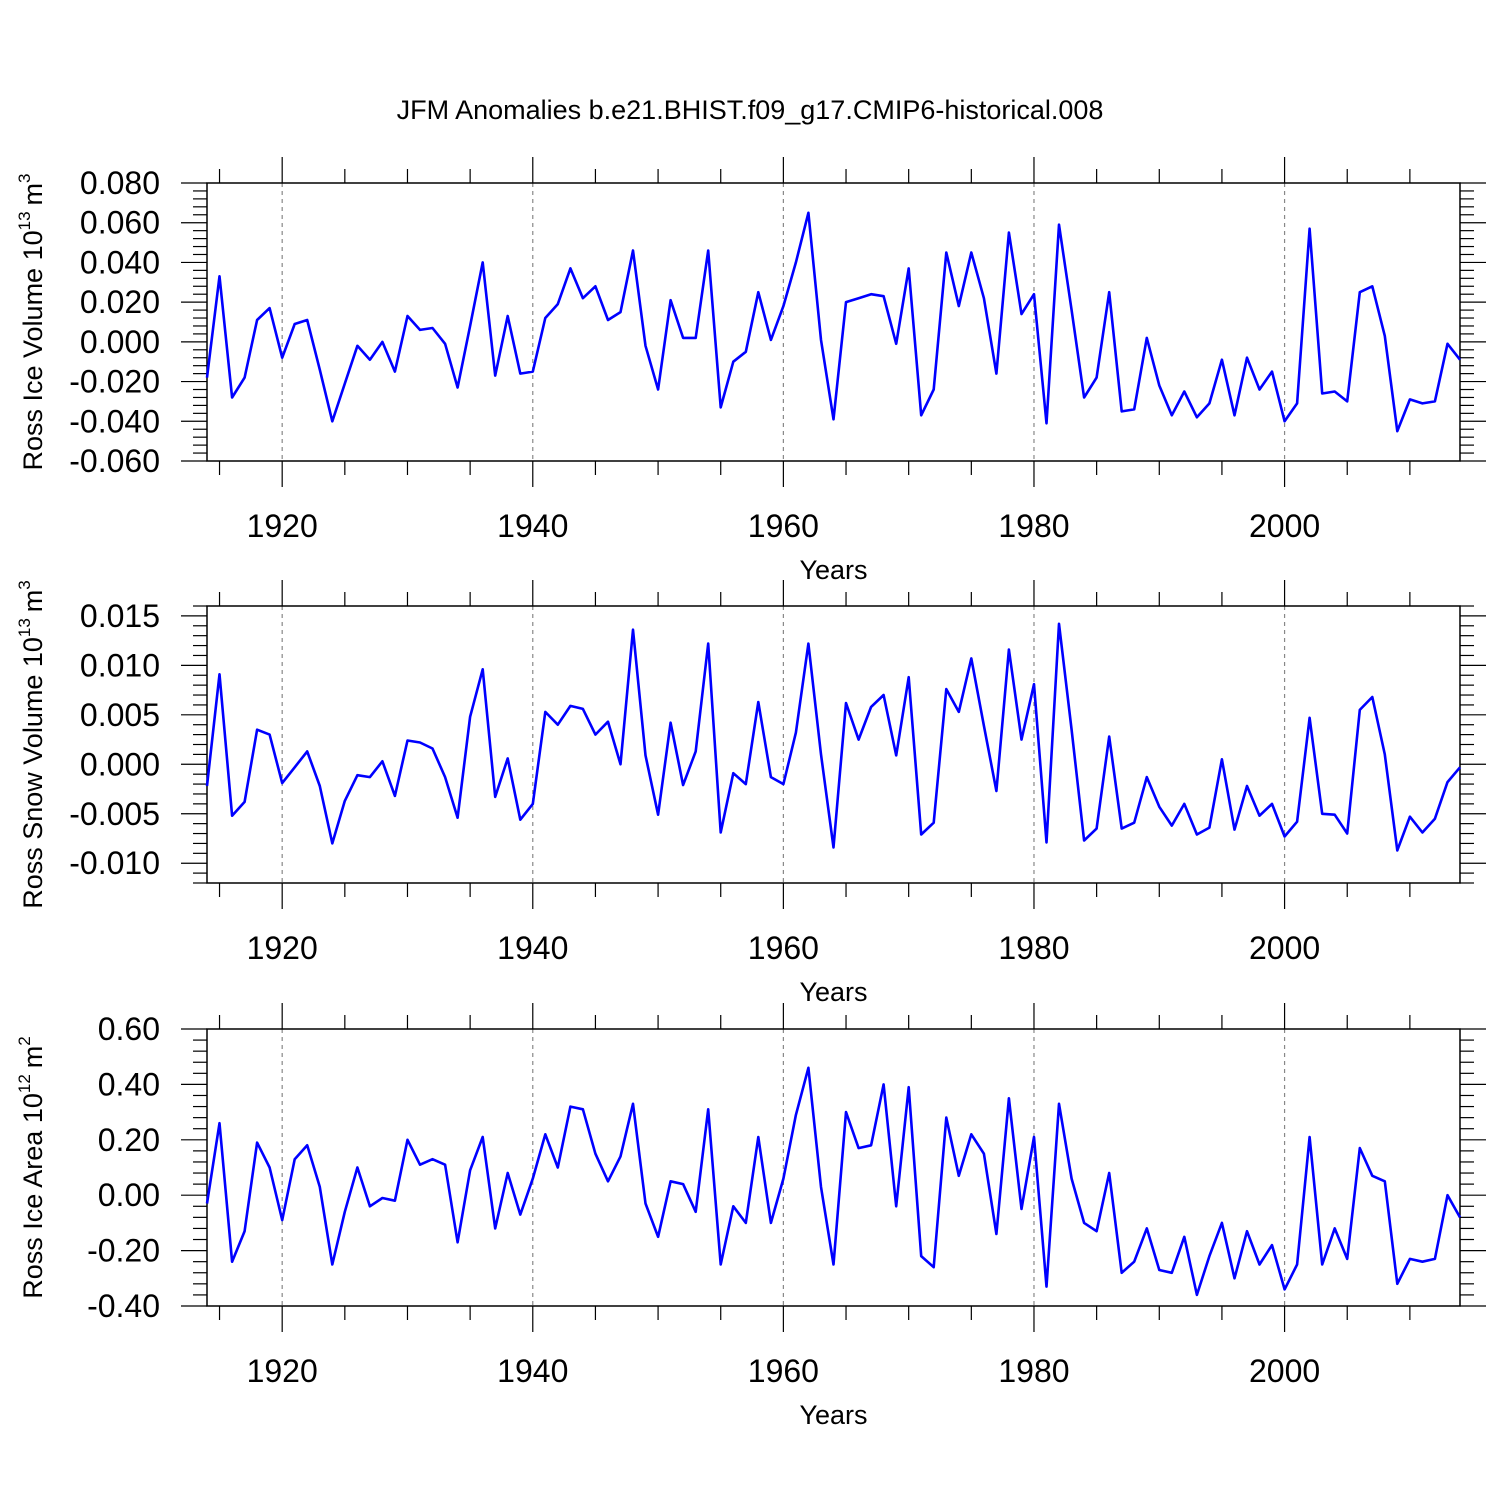  Describe the element at coordinates (833, 1415) in the screenshot. I see `x-axis-title: Years` at that location.